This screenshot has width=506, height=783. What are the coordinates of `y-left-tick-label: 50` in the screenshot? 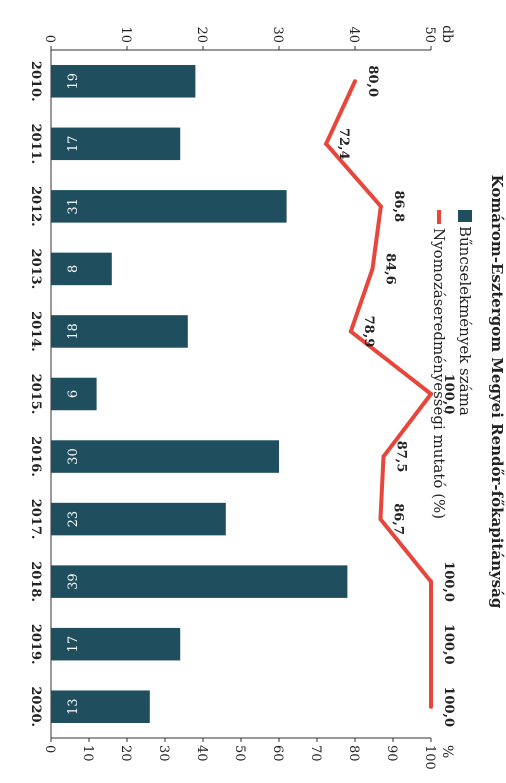 It's located at (429, 34).